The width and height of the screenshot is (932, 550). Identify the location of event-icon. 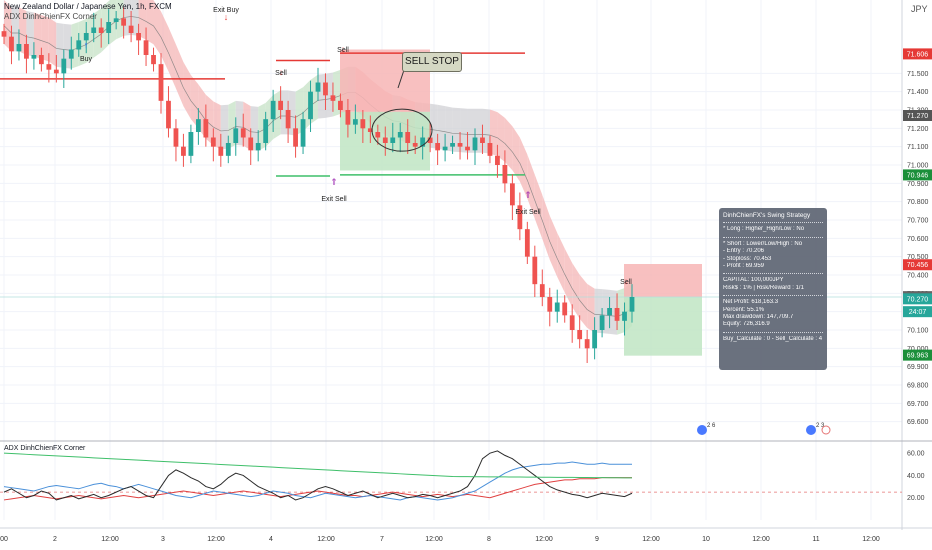
(826, 430).